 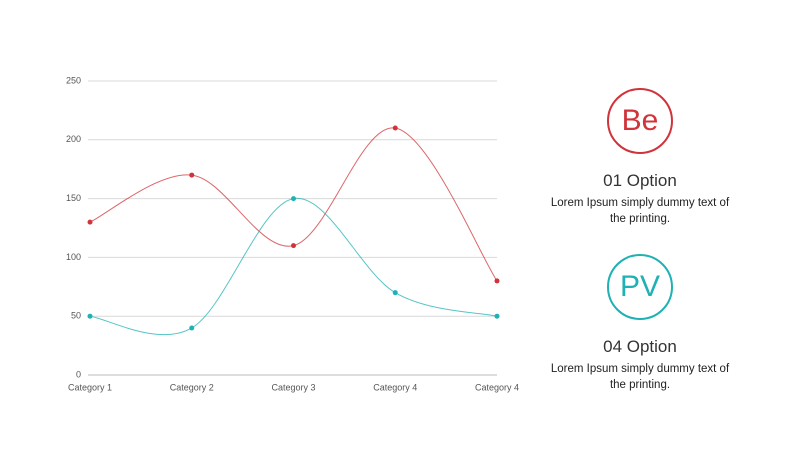 What do you see at coordinates (640, 346) in the screenshot?
I see `option-title: 04 Option` at bounding box center [640, 346].